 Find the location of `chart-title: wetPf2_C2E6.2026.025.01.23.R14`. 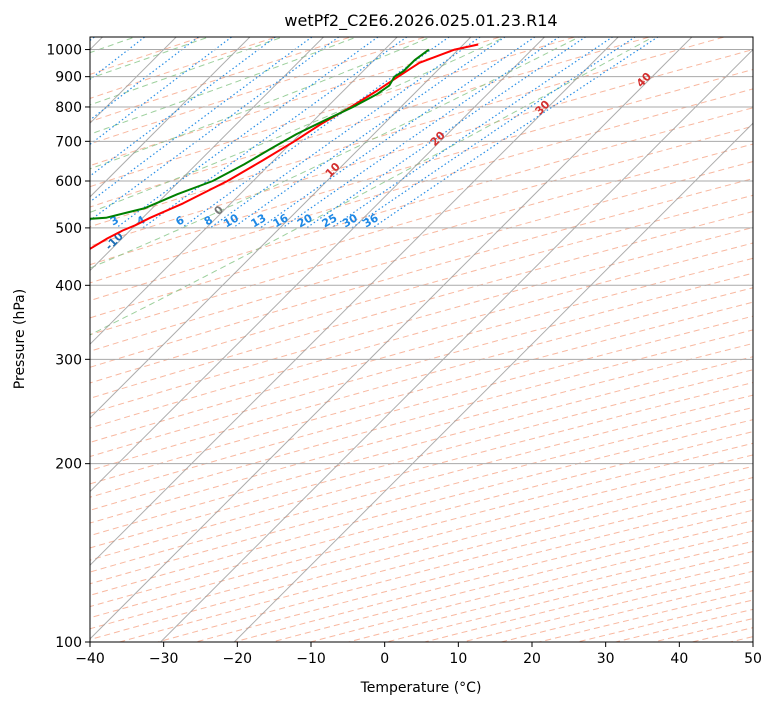

chart-title: wetPf2_C2E6.2026.025.01.23.R14 is located at coordinates (420, 21).